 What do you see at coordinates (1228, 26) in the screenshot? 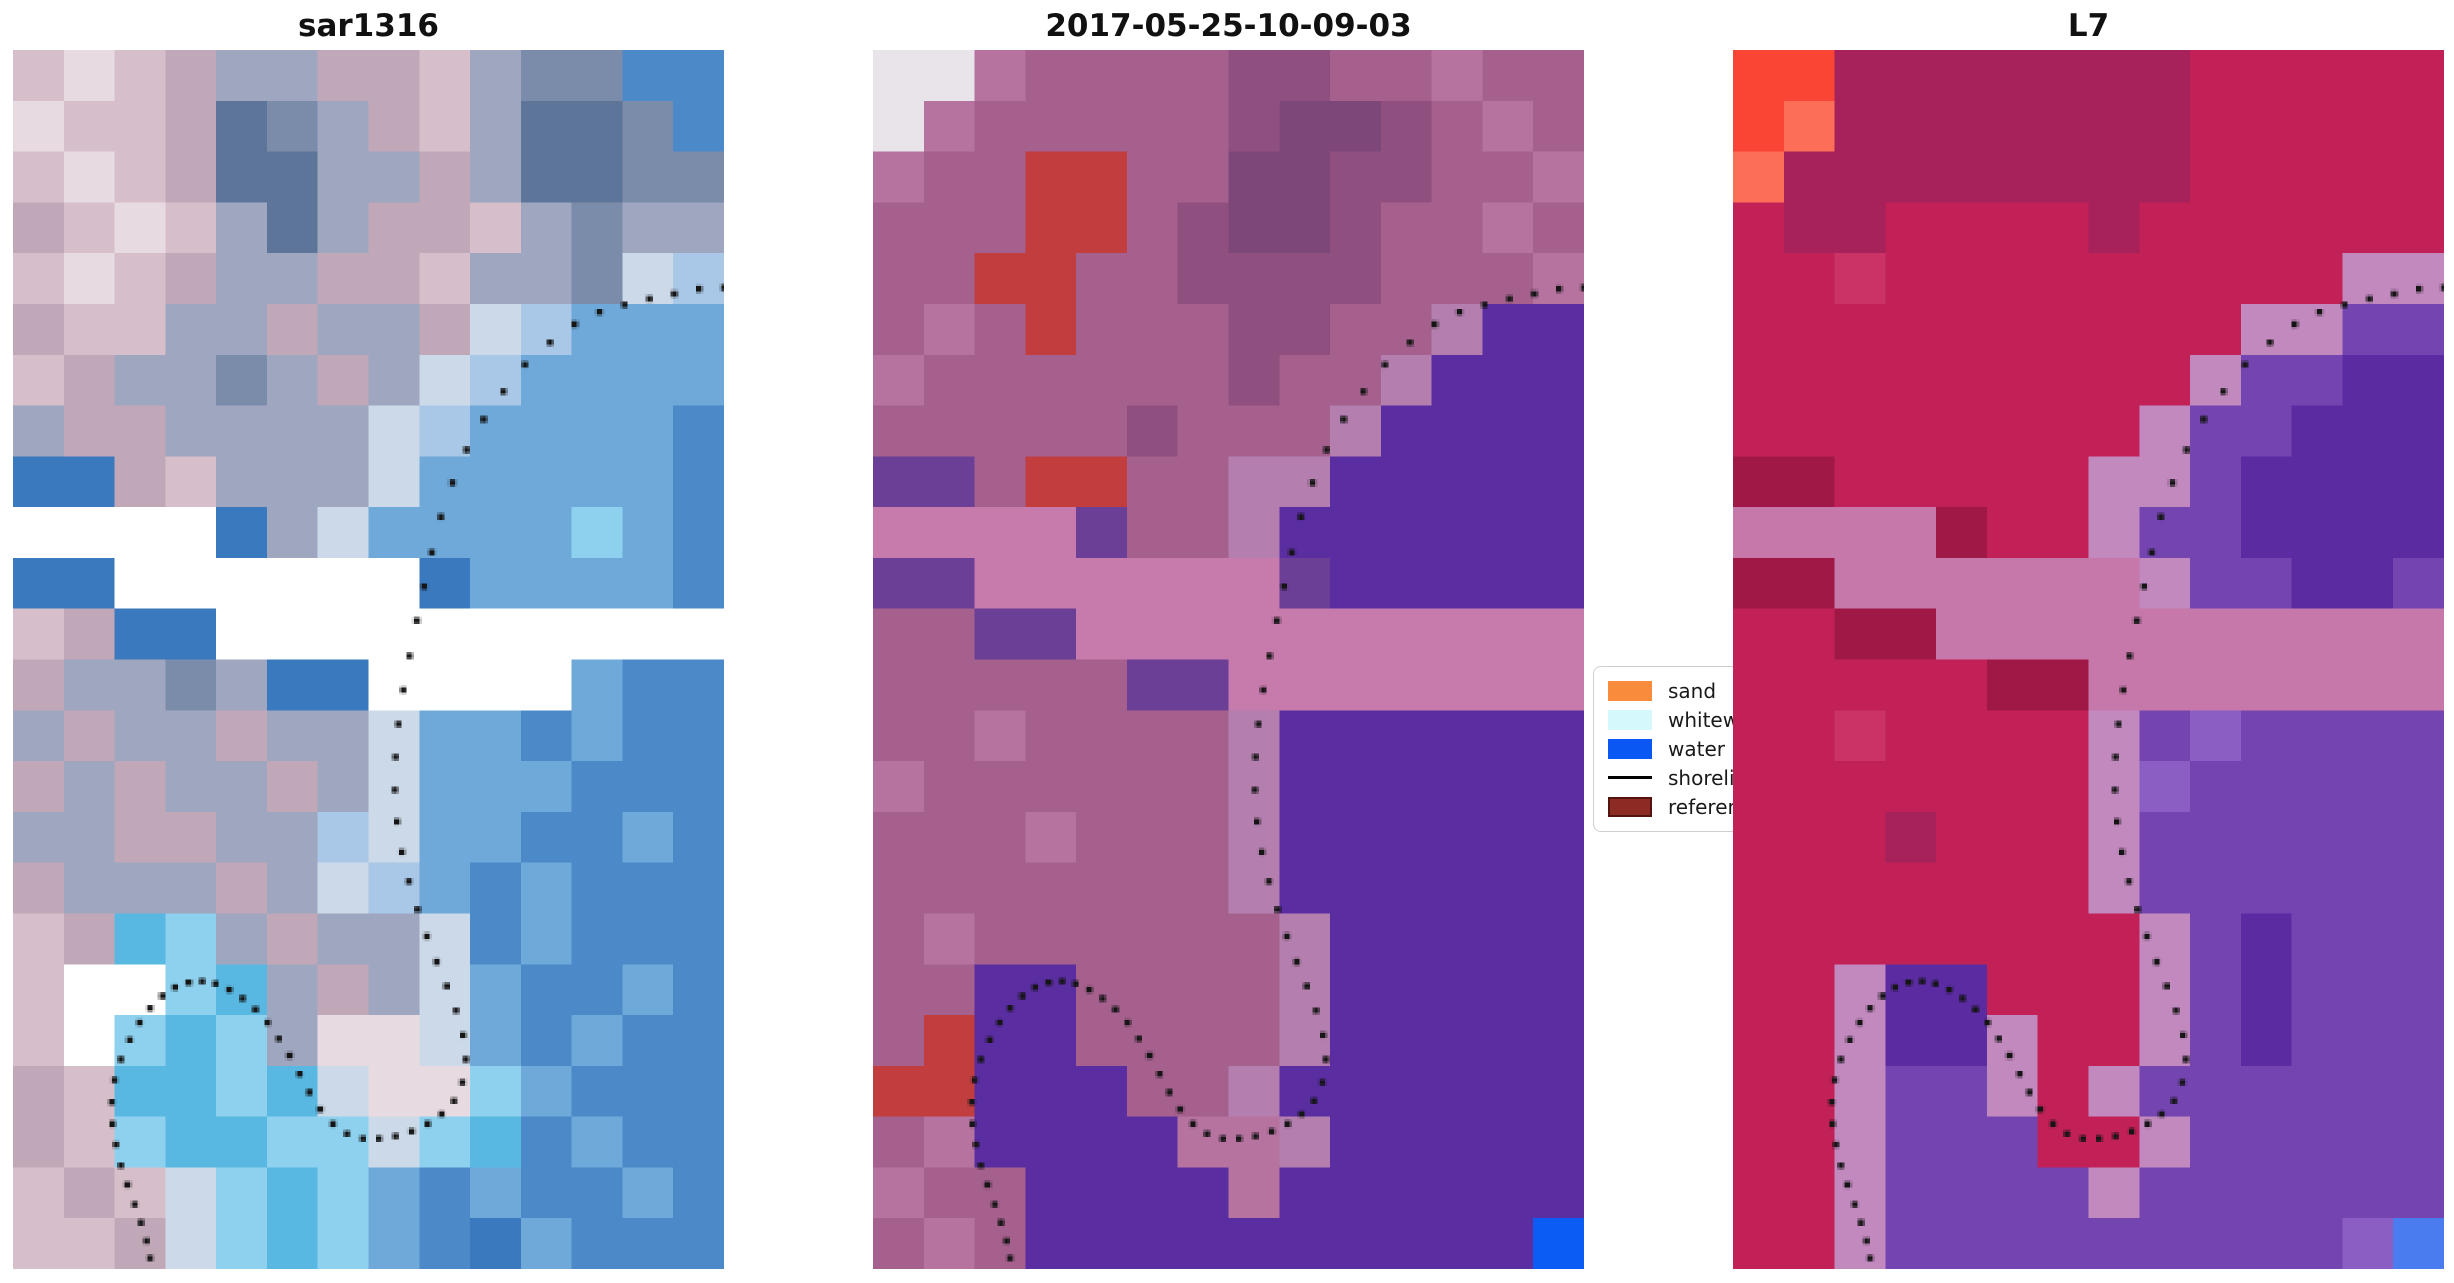
I see `panel-title-date: 2017-05-25-10-09-03` at bounding box center [1228, 26].